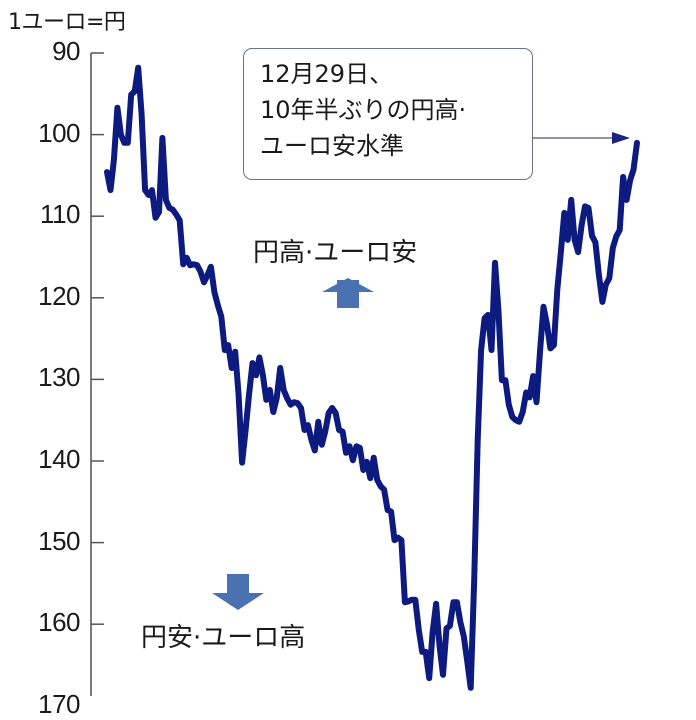 The image size is (696, 720). I want to click on callout-line-3: ユーロ安水準, so click(332, 146).